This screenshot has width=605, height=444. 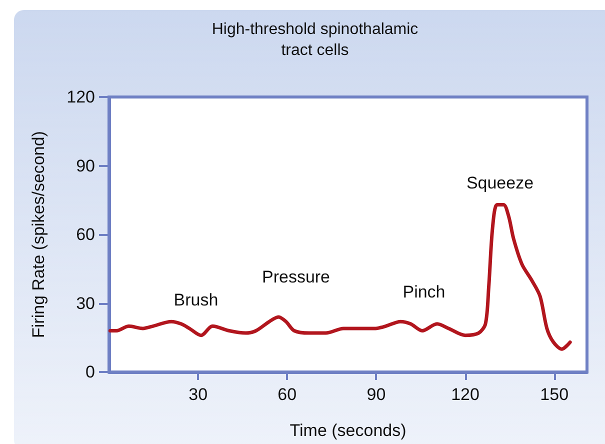 What do you see at coordinates (424, 292) in the screenshot?
I see `annotation: Pinch` at bounding box center [424, 292].